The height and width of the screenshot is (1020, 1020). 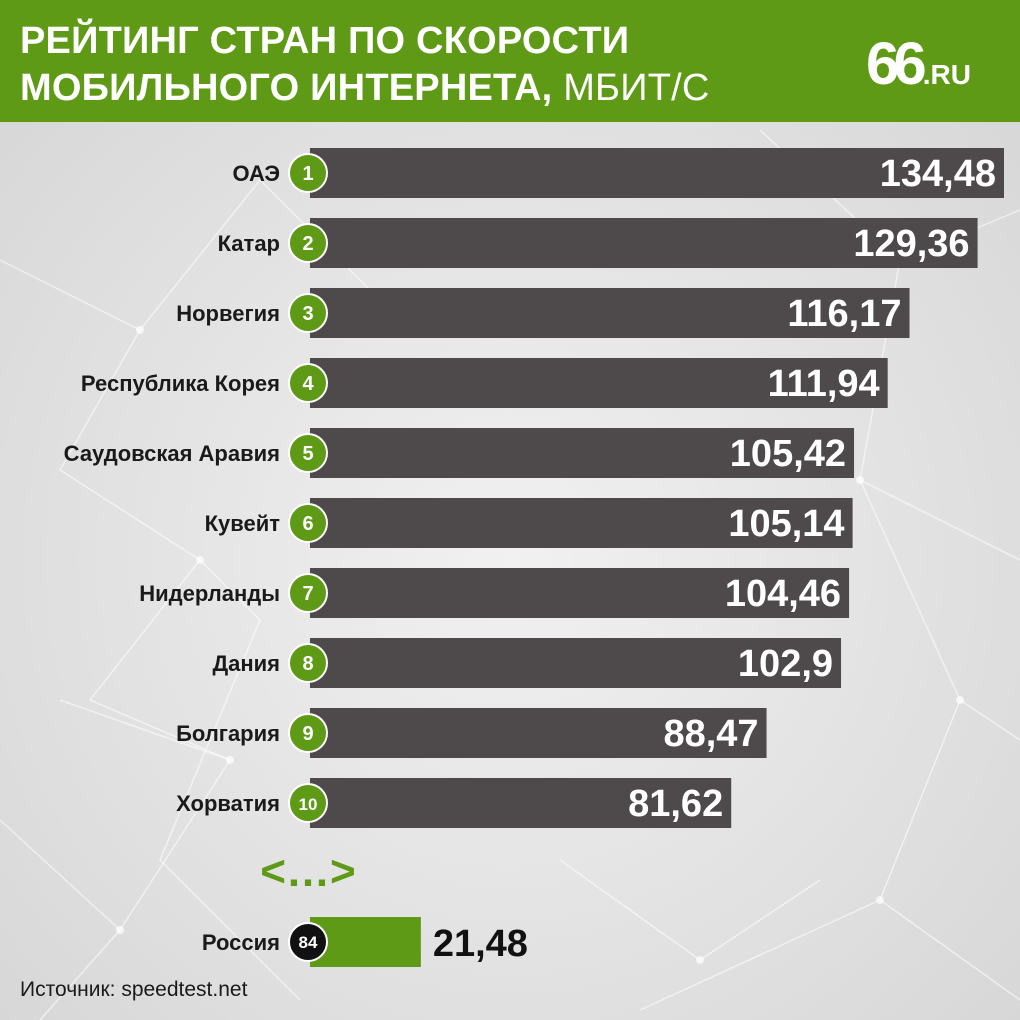 I want to click on bar-value-label: 105,42, so click(x=788, y=454).